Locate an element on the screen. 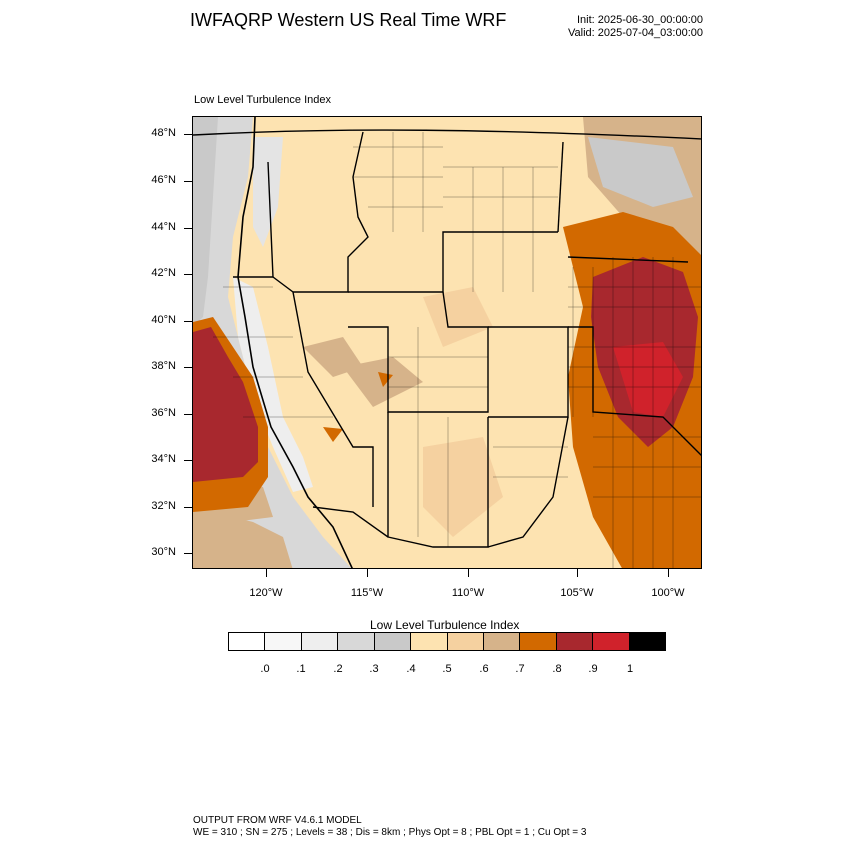 Image resolution: width=850 pixels, height=850 pixels. colorbar-label: .4 is located at coordinates (411, 669).